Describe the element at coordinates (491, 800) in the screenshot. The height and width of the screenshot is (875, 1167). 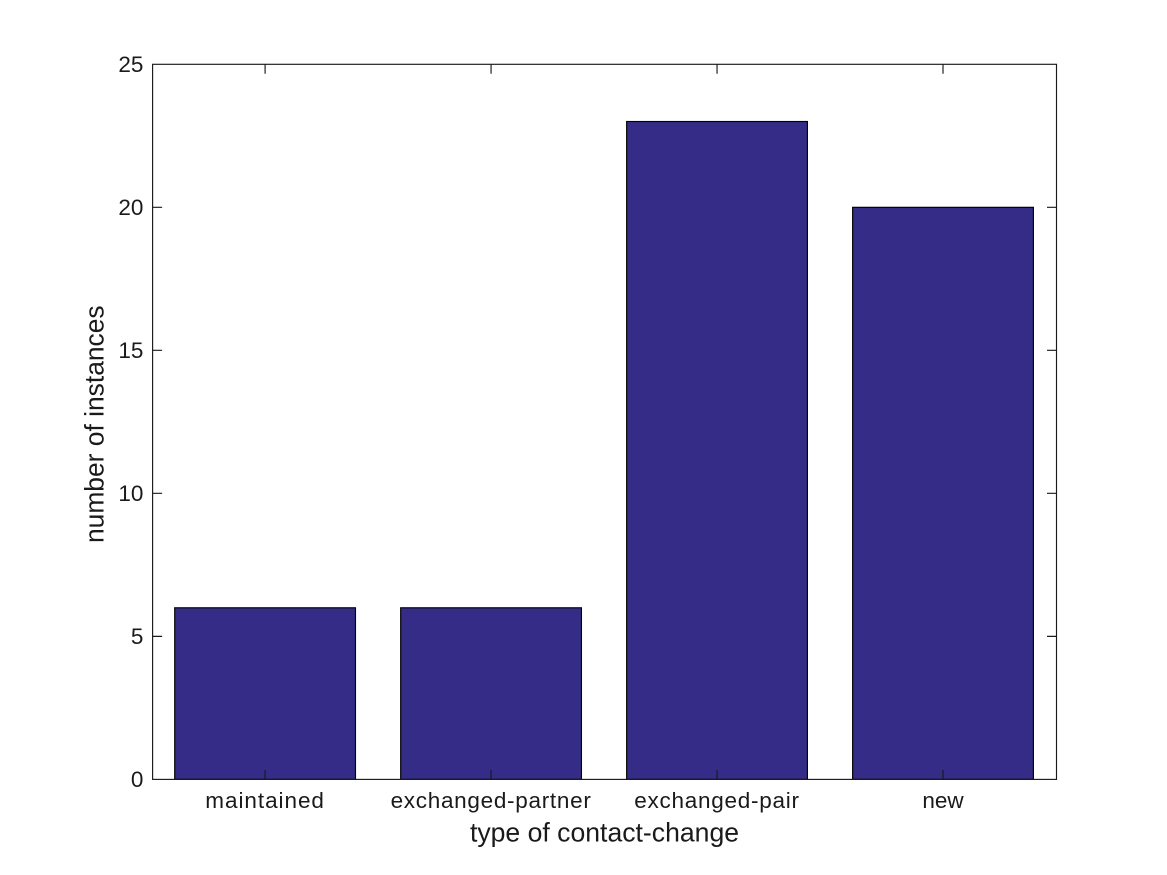
I see `svg-text: exchanged-partner` at that location.